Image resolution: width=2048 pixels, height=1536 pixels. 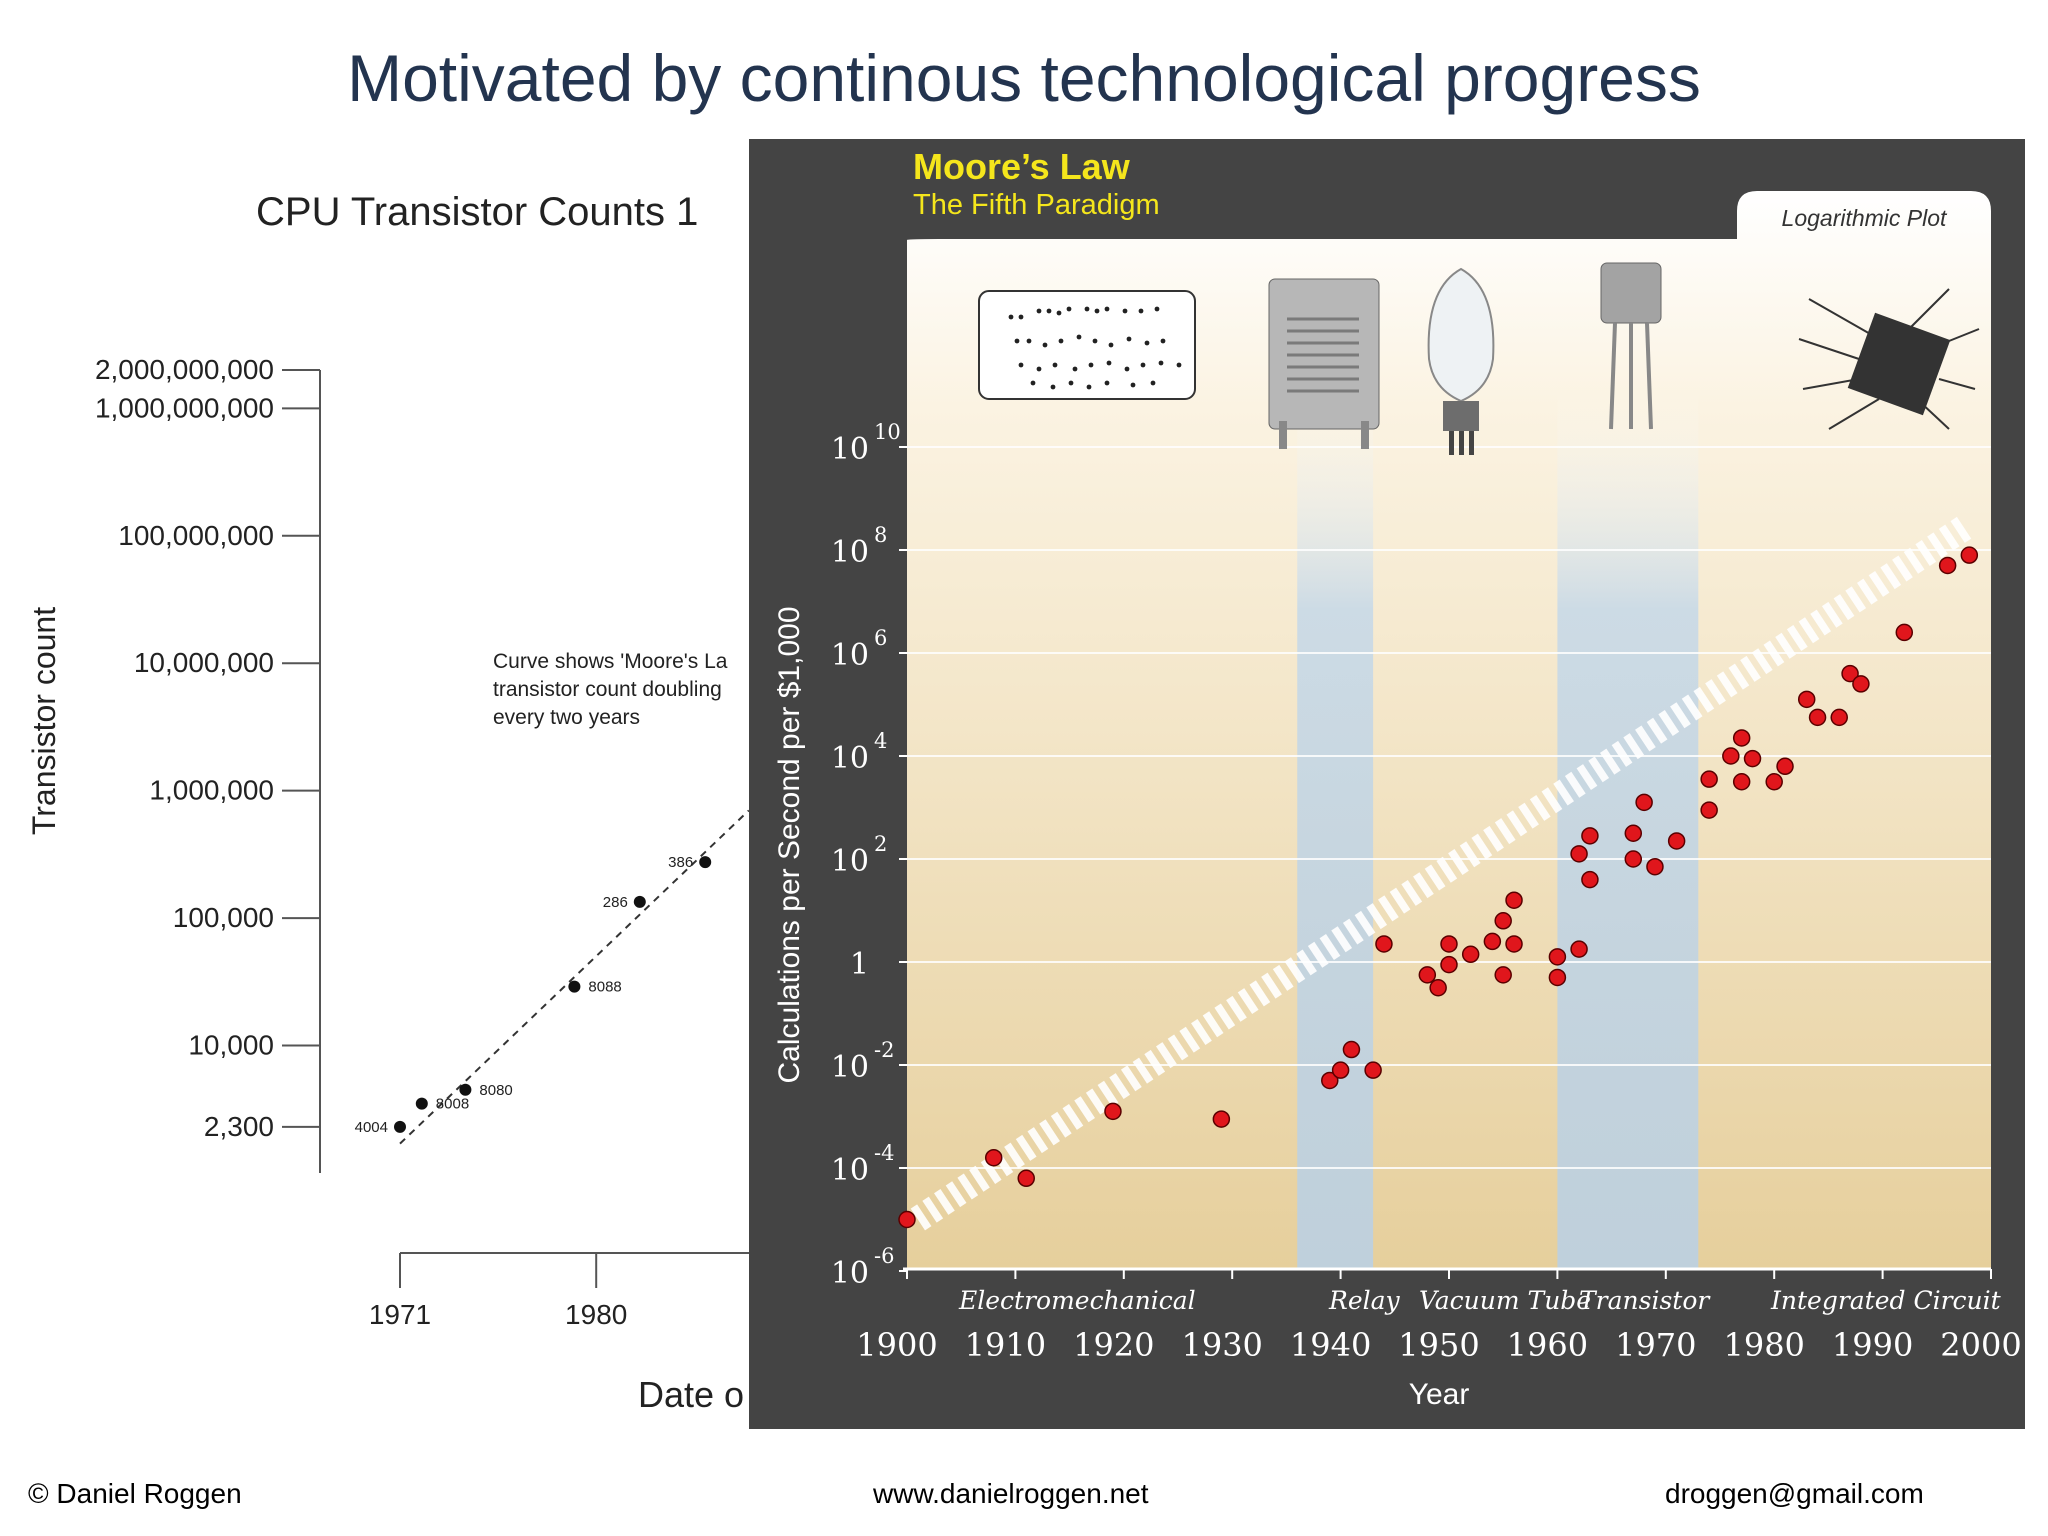 I want to click on cpu-y-tick-label: 100,000,000, so click(x=196, y=535).